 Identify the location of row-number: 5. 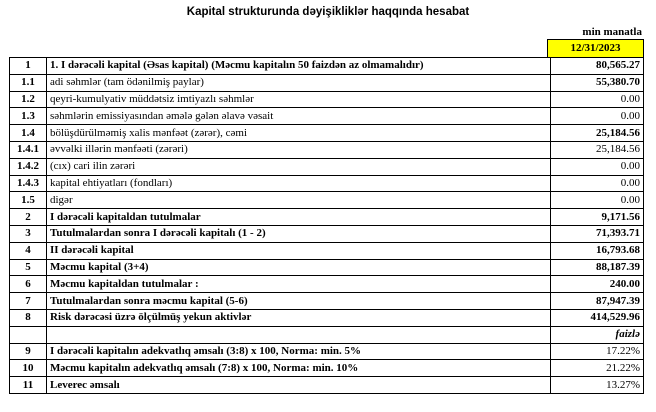
(28, 267).